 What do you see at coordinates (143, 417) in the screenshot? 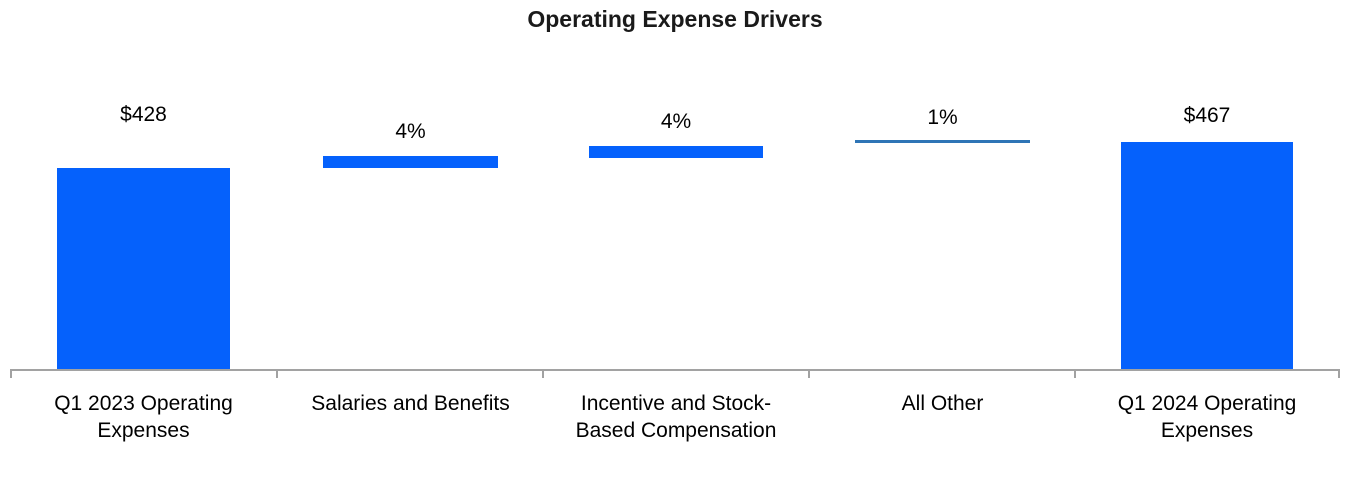
I see `x-axis-category-label: Q1 2023 Operating Expenses` at bounding box center [143, 417].